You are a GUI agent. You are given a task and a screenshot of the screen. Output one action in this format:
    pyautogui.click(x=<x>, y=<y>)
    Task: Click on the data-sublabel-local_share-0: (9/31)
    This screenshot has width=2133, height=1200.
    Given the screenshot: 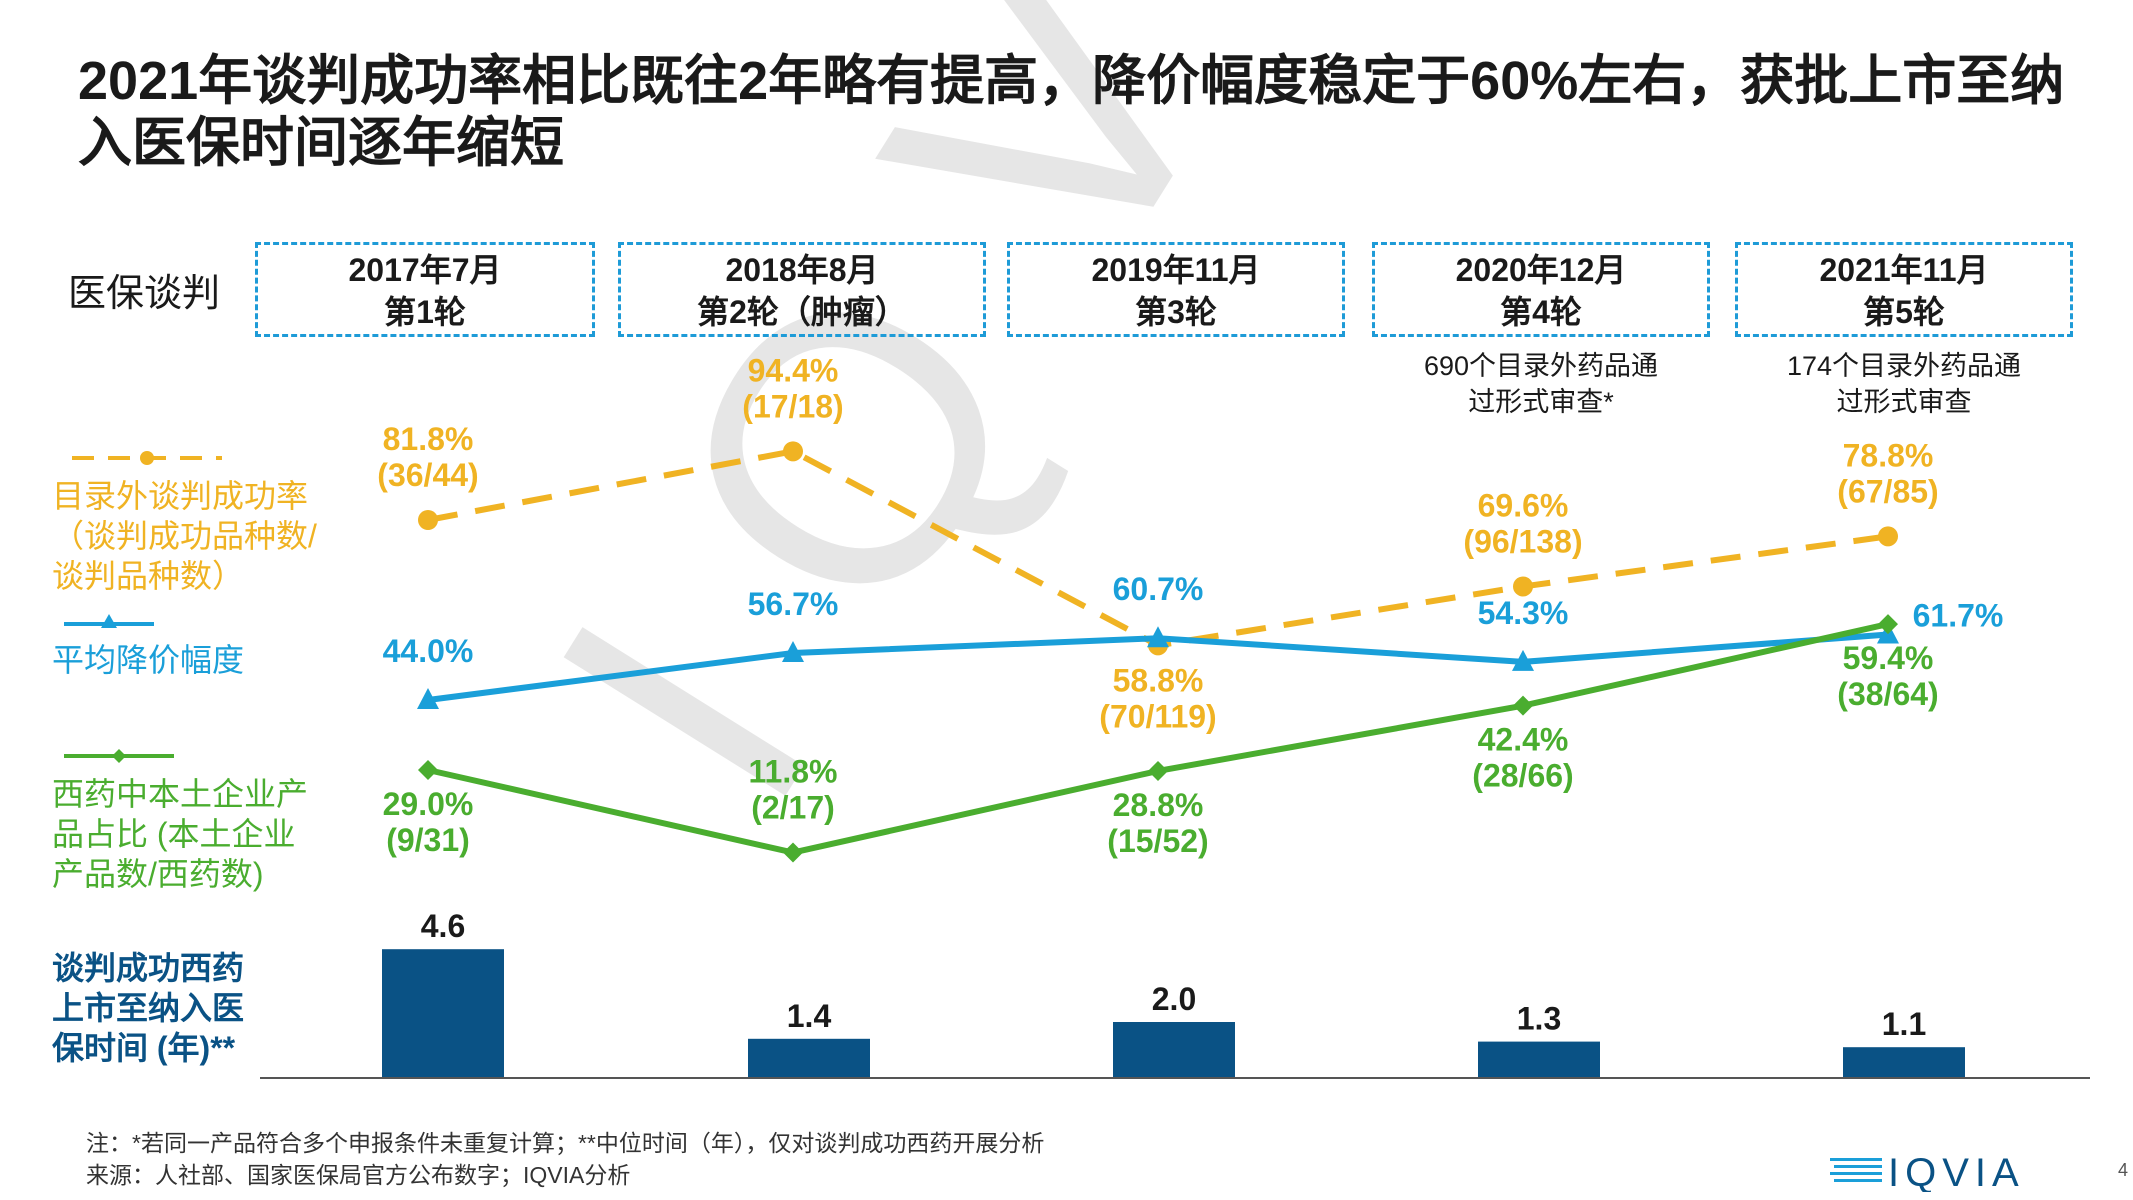 What is the action you would take?
    pyautogui.click(x=428, y=840)
    